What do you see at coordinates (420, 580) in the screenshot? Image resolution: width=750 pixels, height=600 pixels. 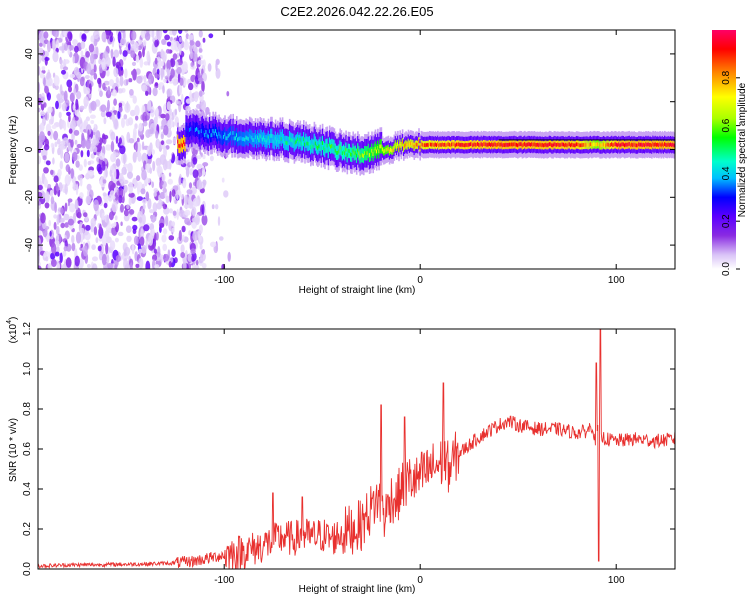 I see `x-tick-label: 0` at bounding box center [420, 580].